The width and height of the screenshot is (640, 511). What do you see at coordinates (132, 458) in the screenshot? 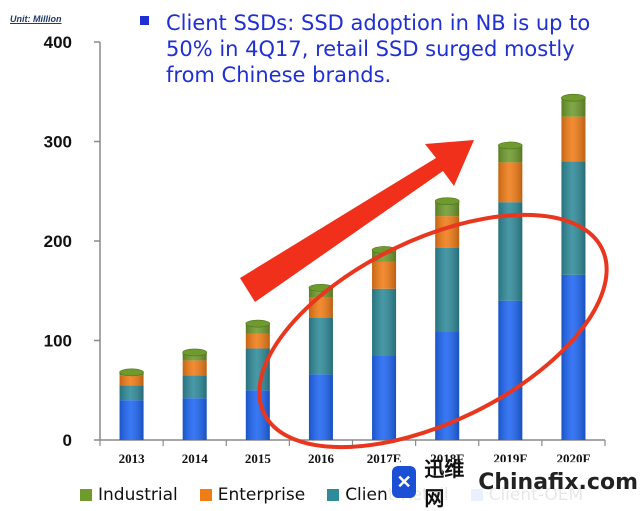
I see `x-tick-label: 2013` at bounding box center [132, 458].